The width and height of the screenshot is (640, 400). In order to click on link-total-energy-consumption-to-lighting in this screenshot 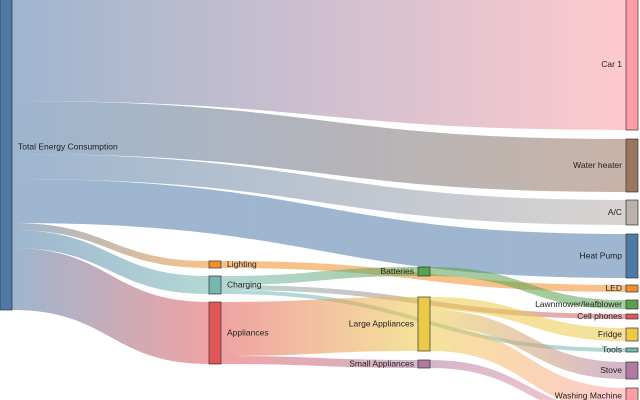, I will do `click(110, 245)`.